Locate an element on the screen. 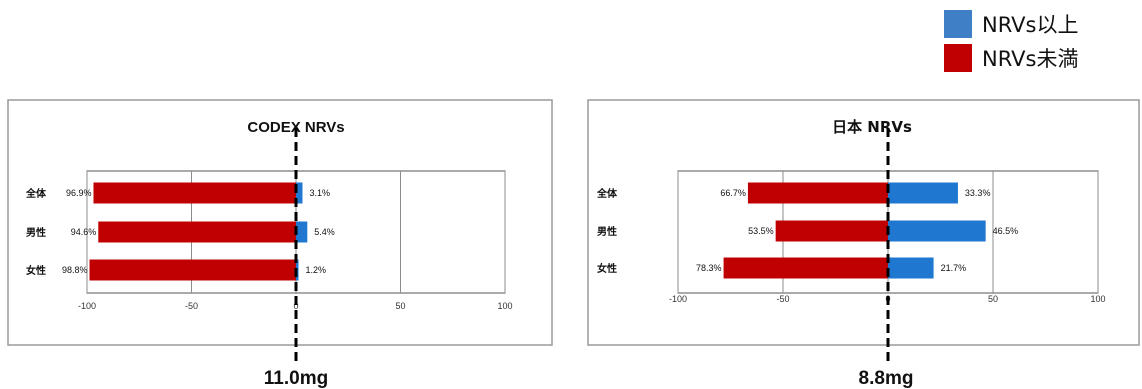 The width and height of the screenshot is (1142, 389). legend-item-above: NRVs以上 is located at coordinates (1011, 24).